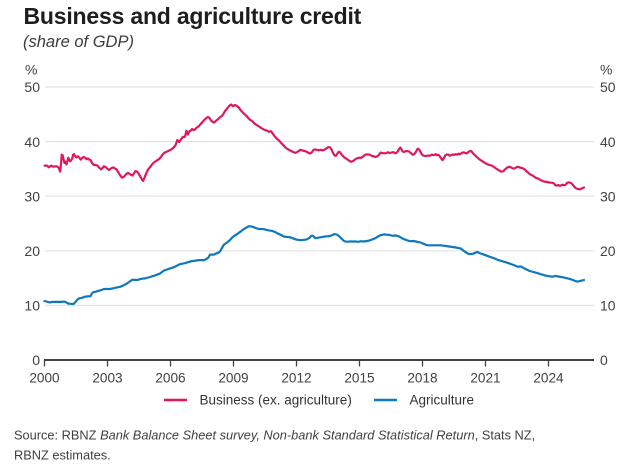 Image resolution: width=630 pixels, height=472 pixels. Describe the element at coordinates (193, 16) in the screenshot. I see `svg-text:Business and agriculture credi: Business and agriculture credit` at that location.